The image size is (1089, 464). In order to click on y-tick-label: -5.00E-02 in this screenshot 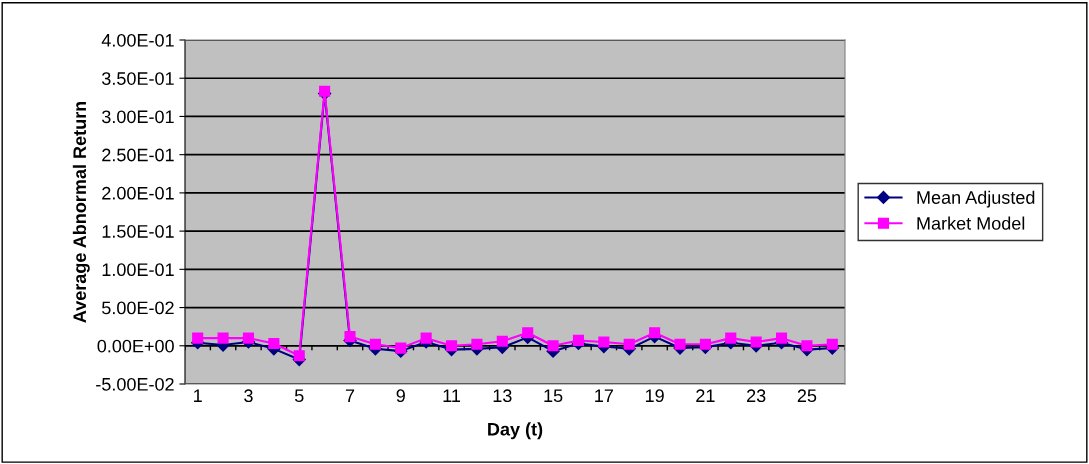, I will do `click(135, 384)`.